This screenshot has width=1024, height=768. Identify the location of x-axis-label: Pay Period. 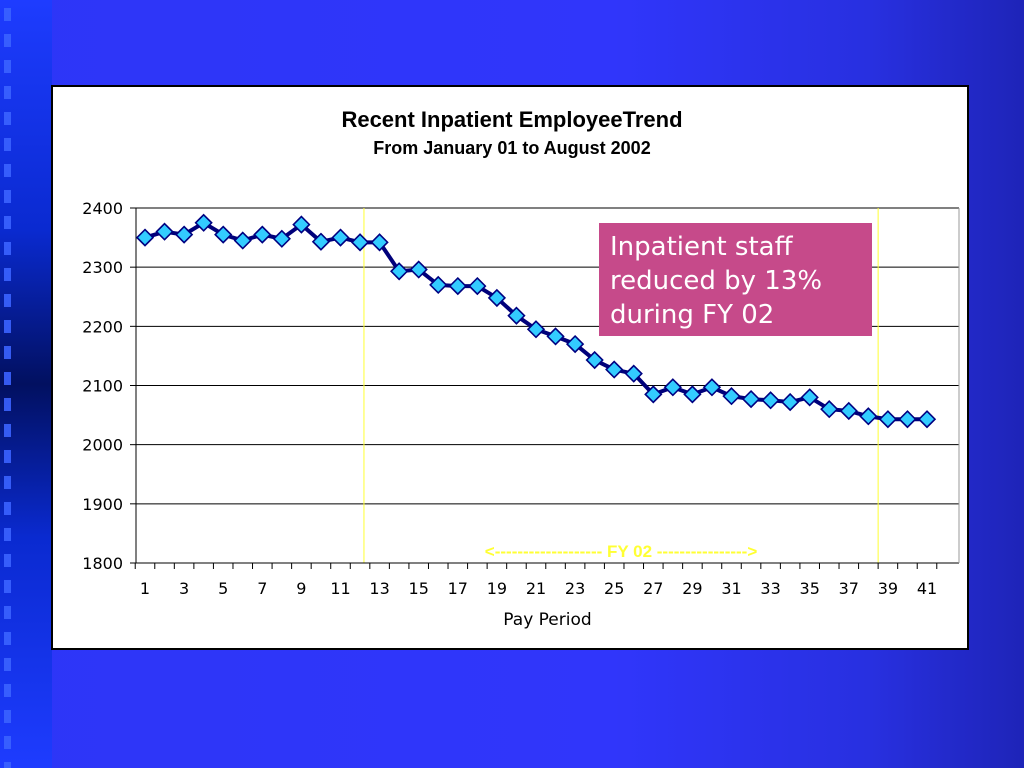
(547, 620).